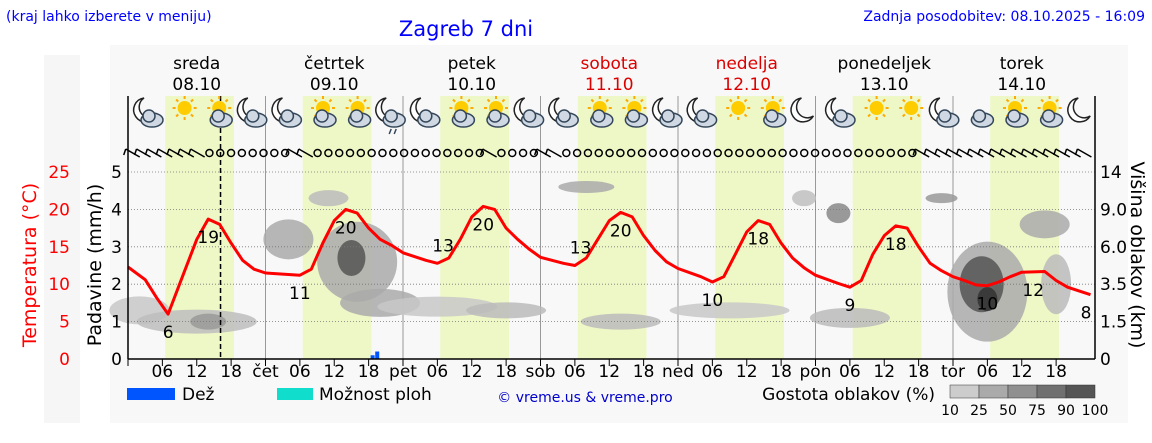  What do you see at coordinates (403, 372) in the screenshot?
I see `x-tick-label: pet` at bounding box center [403, 372].